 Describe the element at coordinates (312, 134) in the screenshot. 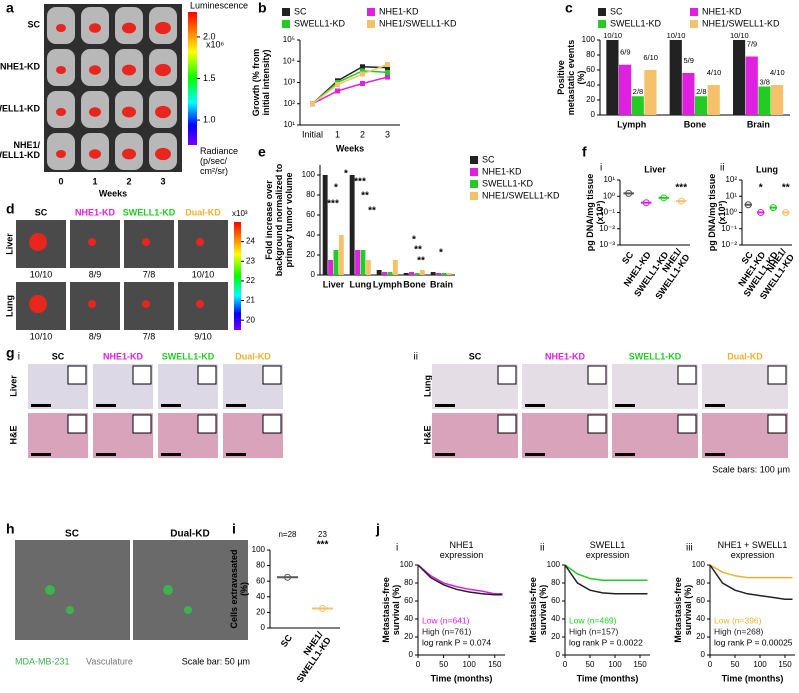

I see `x-tick-label: Initial` at that location.